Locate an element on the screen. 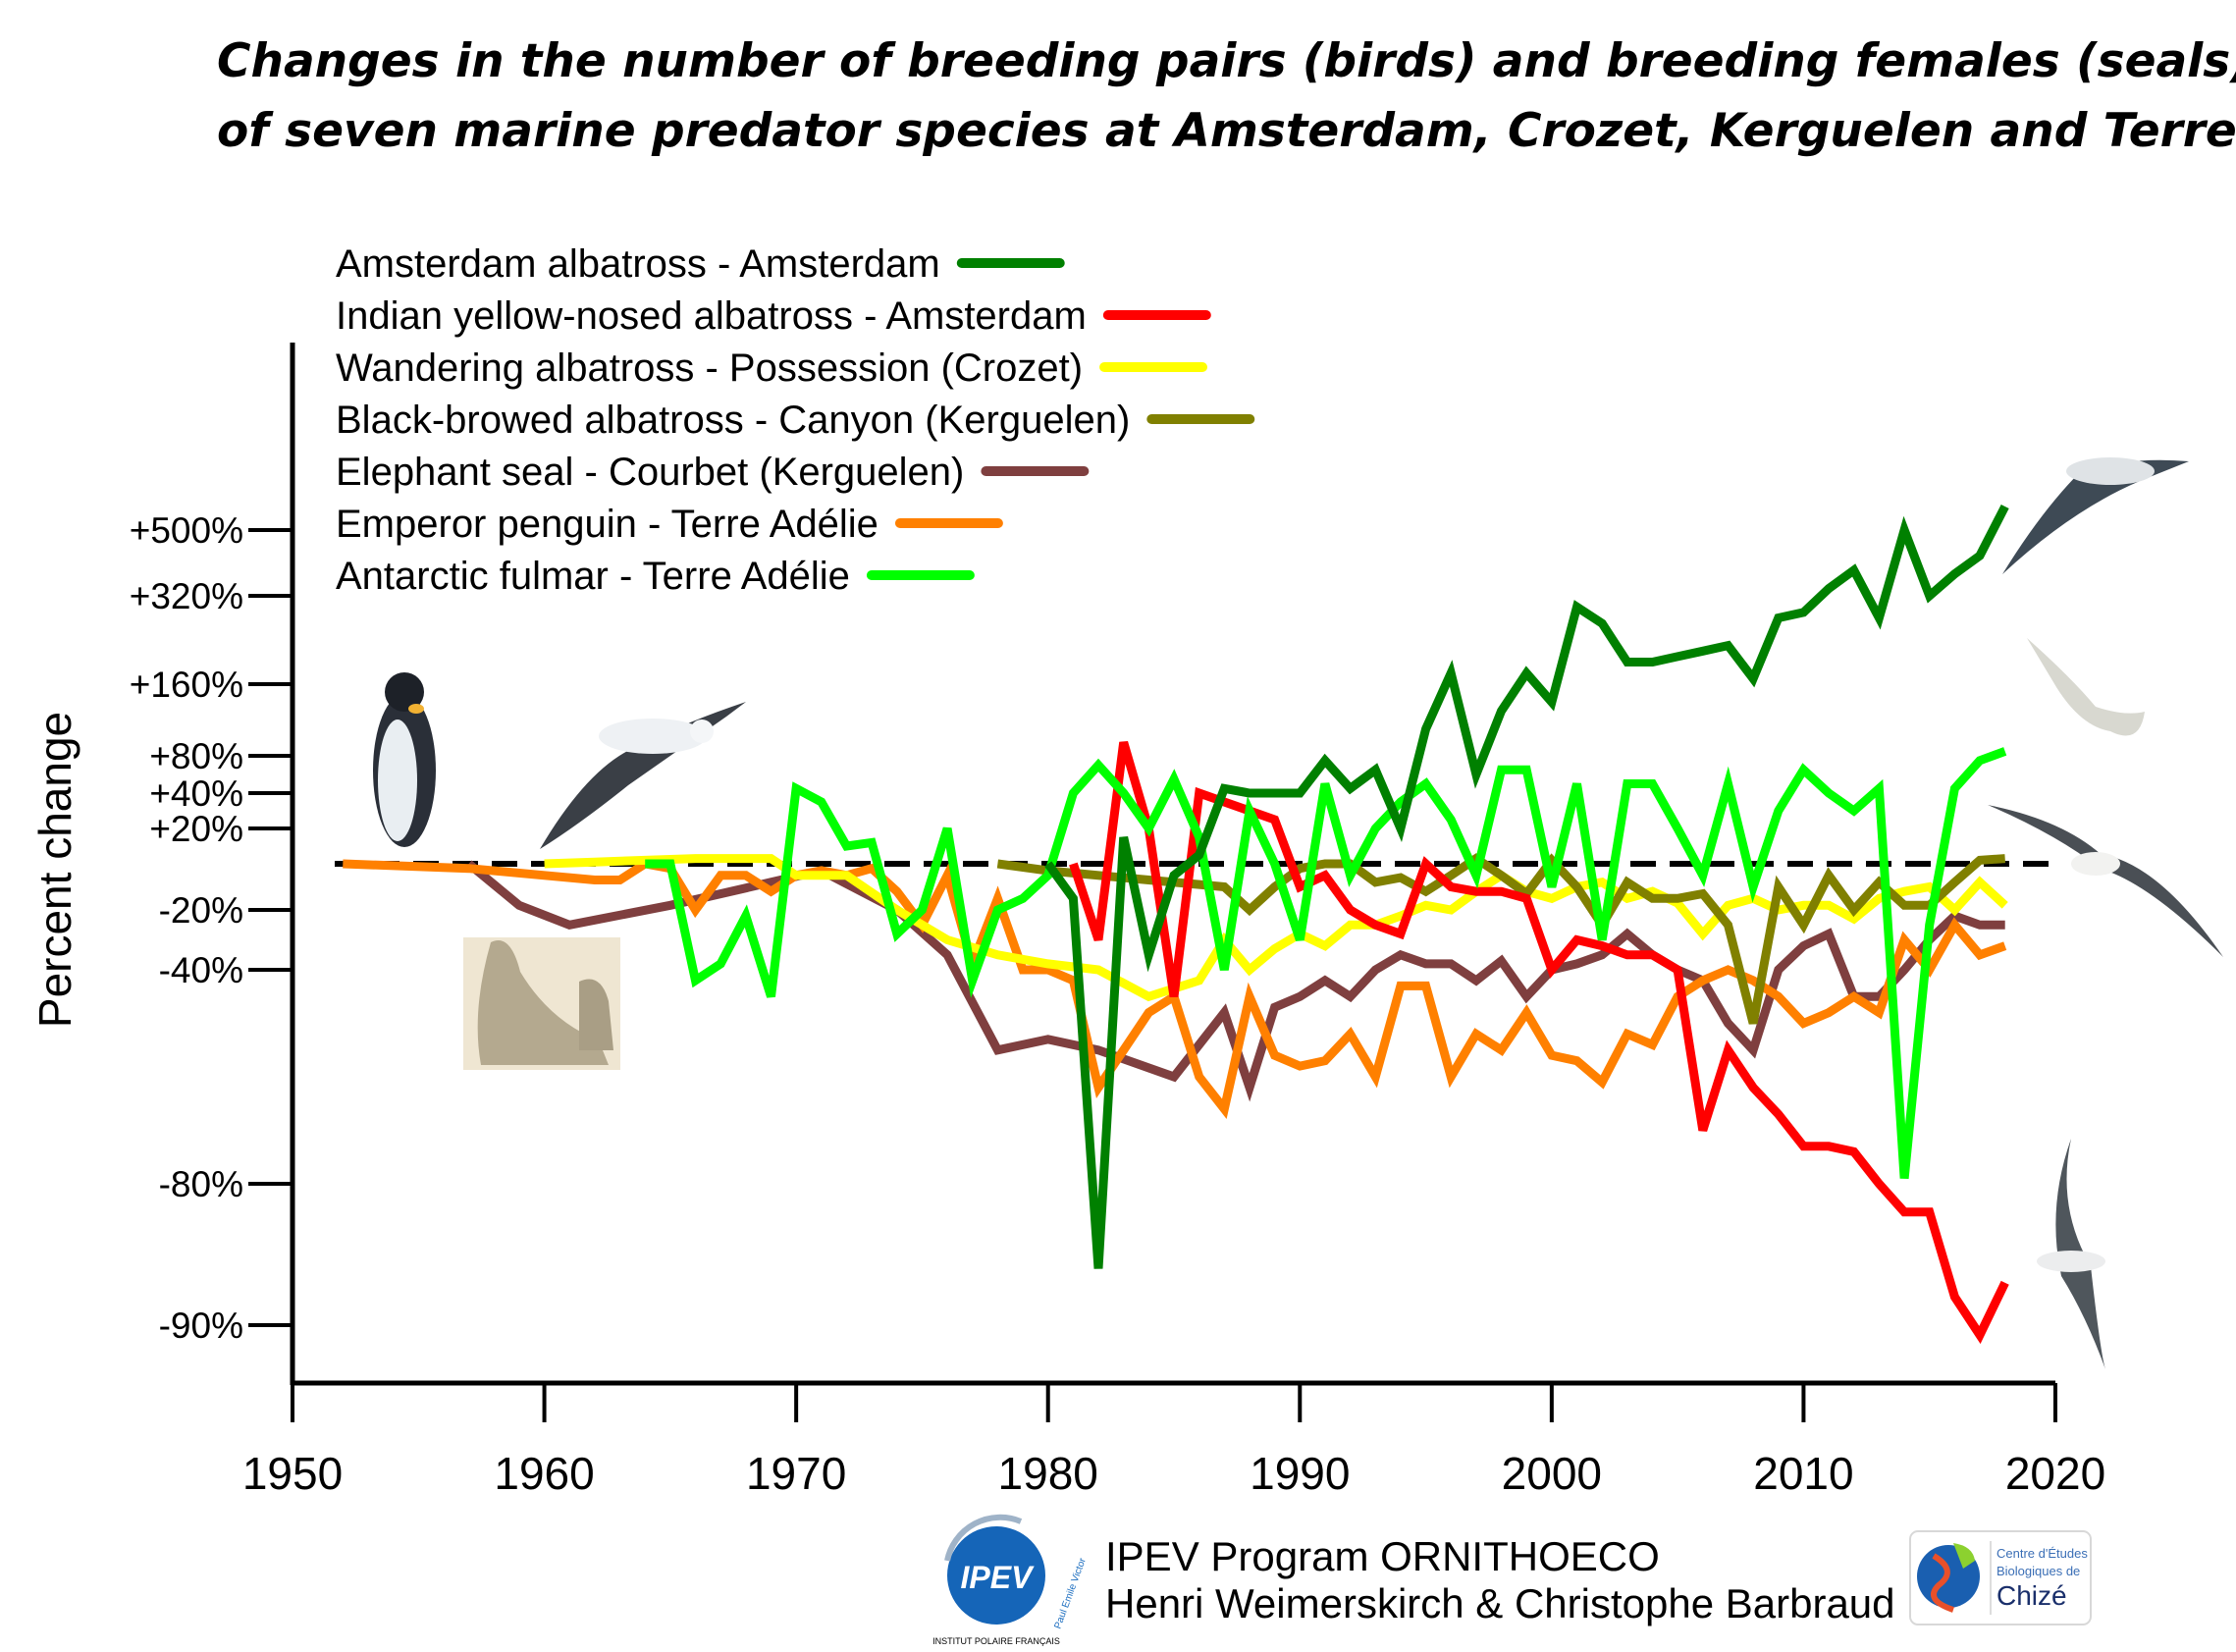 The image size is (2236, 1652). legend-item: Antarctic fulmar - Terre Adélie is located at coordinates (655, 576).